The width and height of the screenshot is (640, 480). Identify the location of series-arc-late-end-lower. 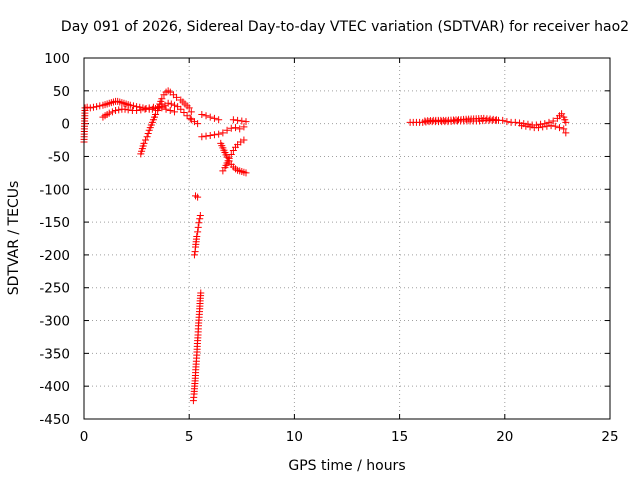
(544, 129).